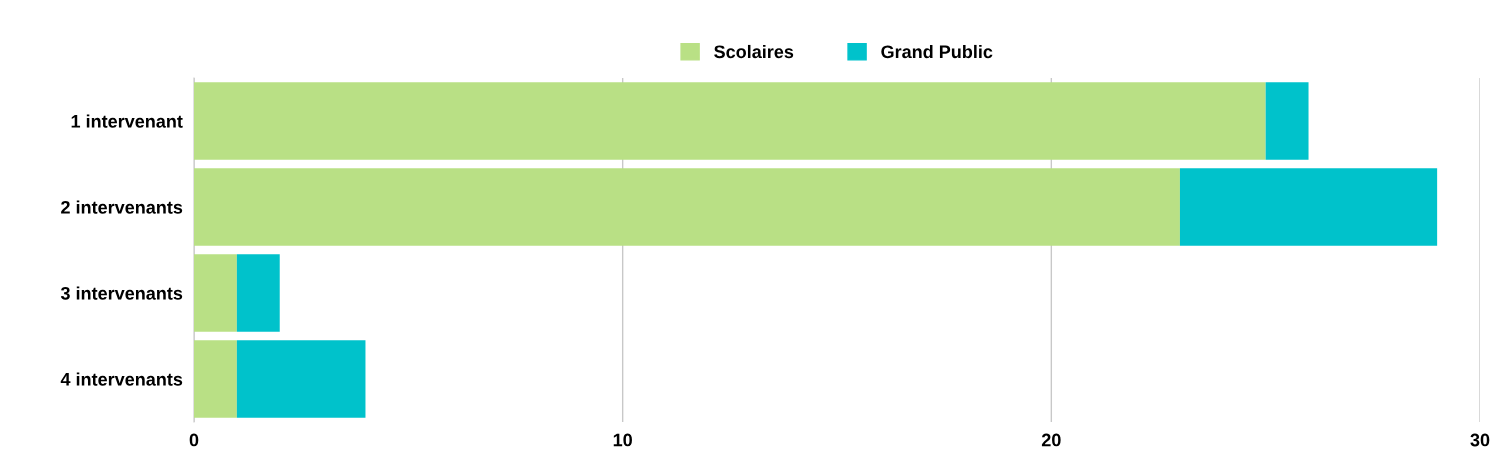  I want to click on legend-label: Scolaires, so click(754, 51).